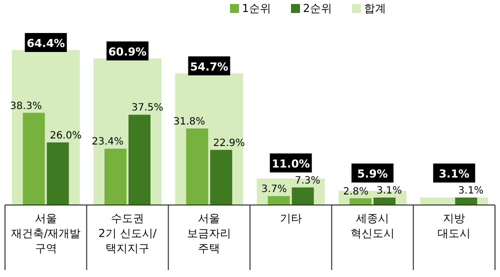 This screenshot has height=277, width=500. I want to click on data-label: 5.9%, so click(372, 174).